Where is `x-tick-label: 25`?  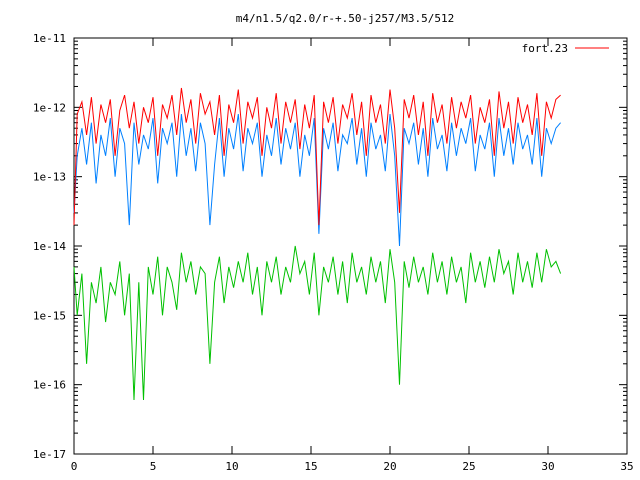
x-tick-label: 25 is located at coordinates (468, 466).